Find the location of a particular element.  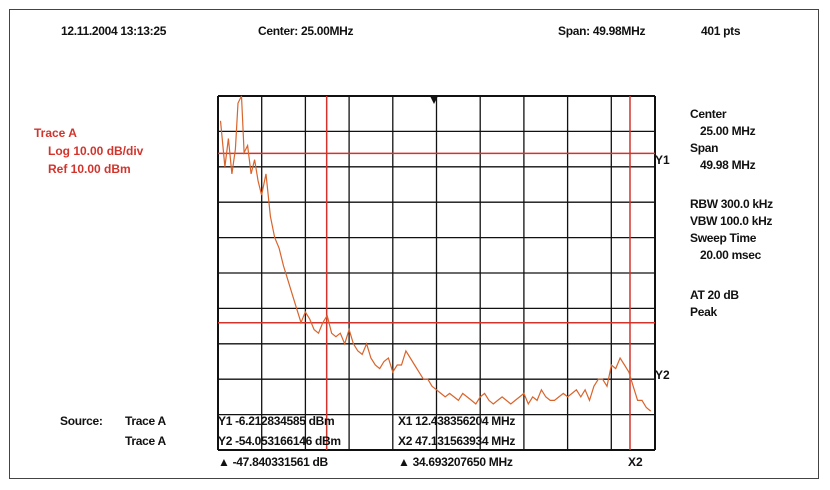

side-sweep-label: Sweep Time is located at coordinates (723, 238).